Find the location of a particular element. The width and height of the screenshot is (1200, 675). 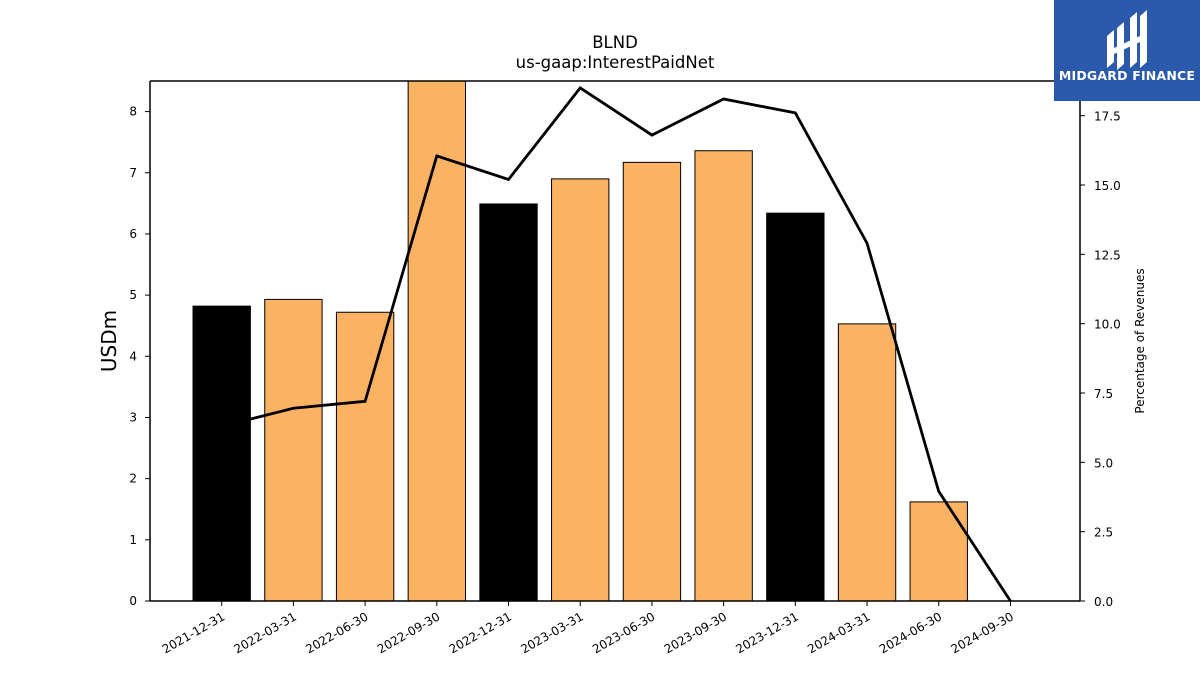

x-tick-label-2022-06-30: 2022-06-30 is located at coordinates (336, 632).